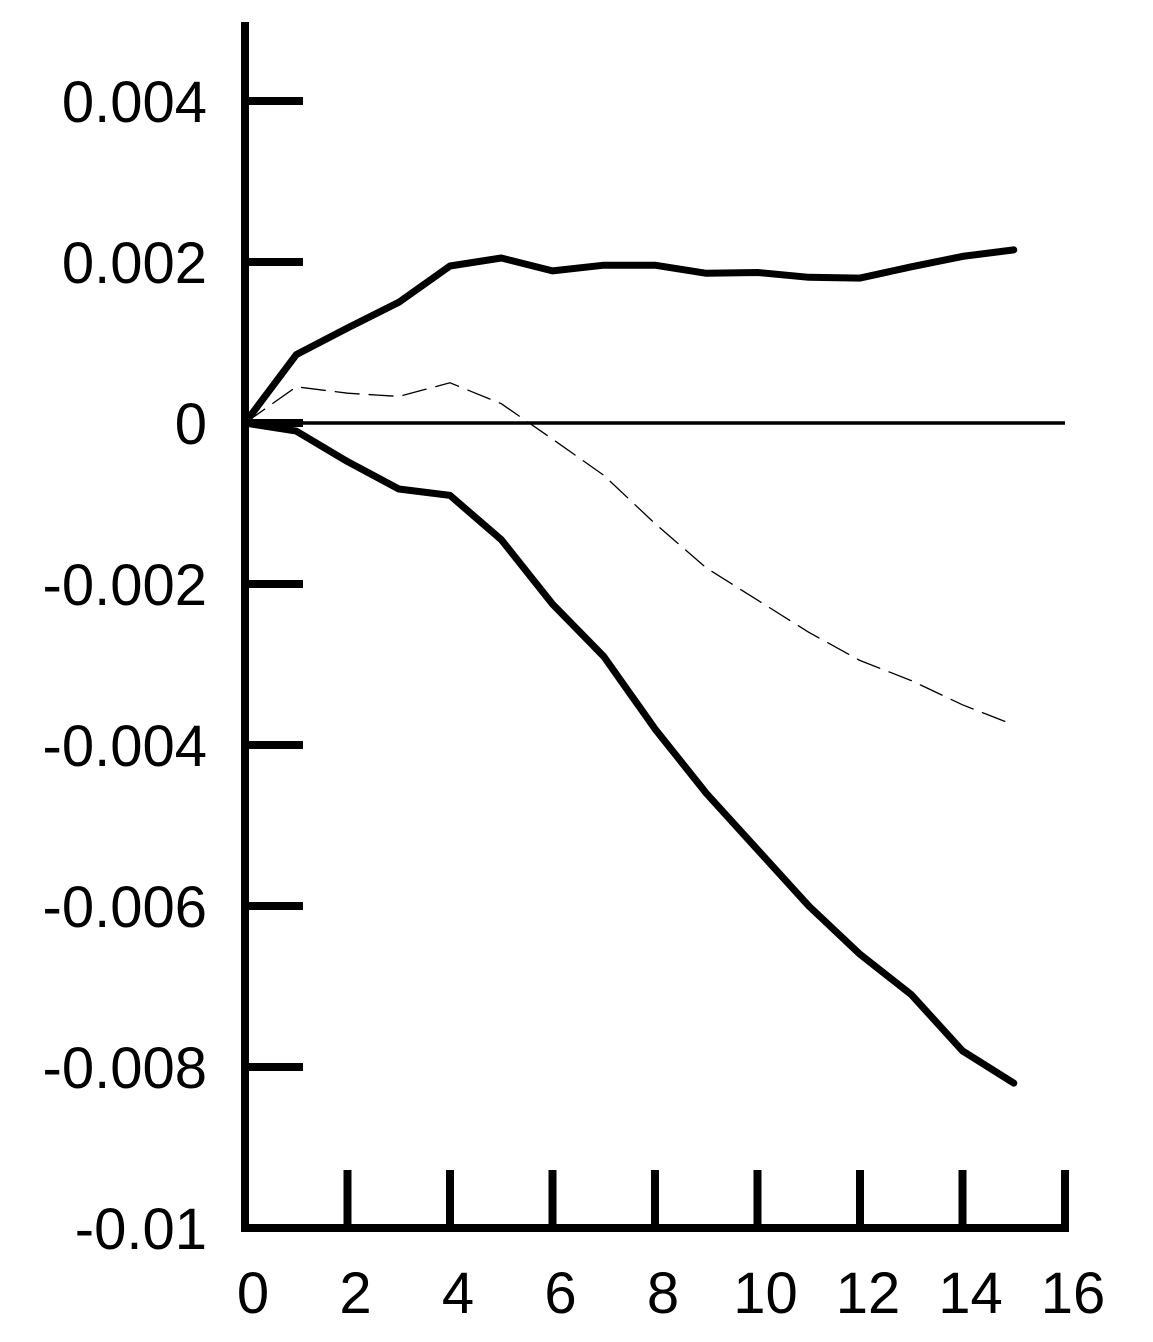  I want to click on y-tick-label: -0.008, so click(125, 1068).